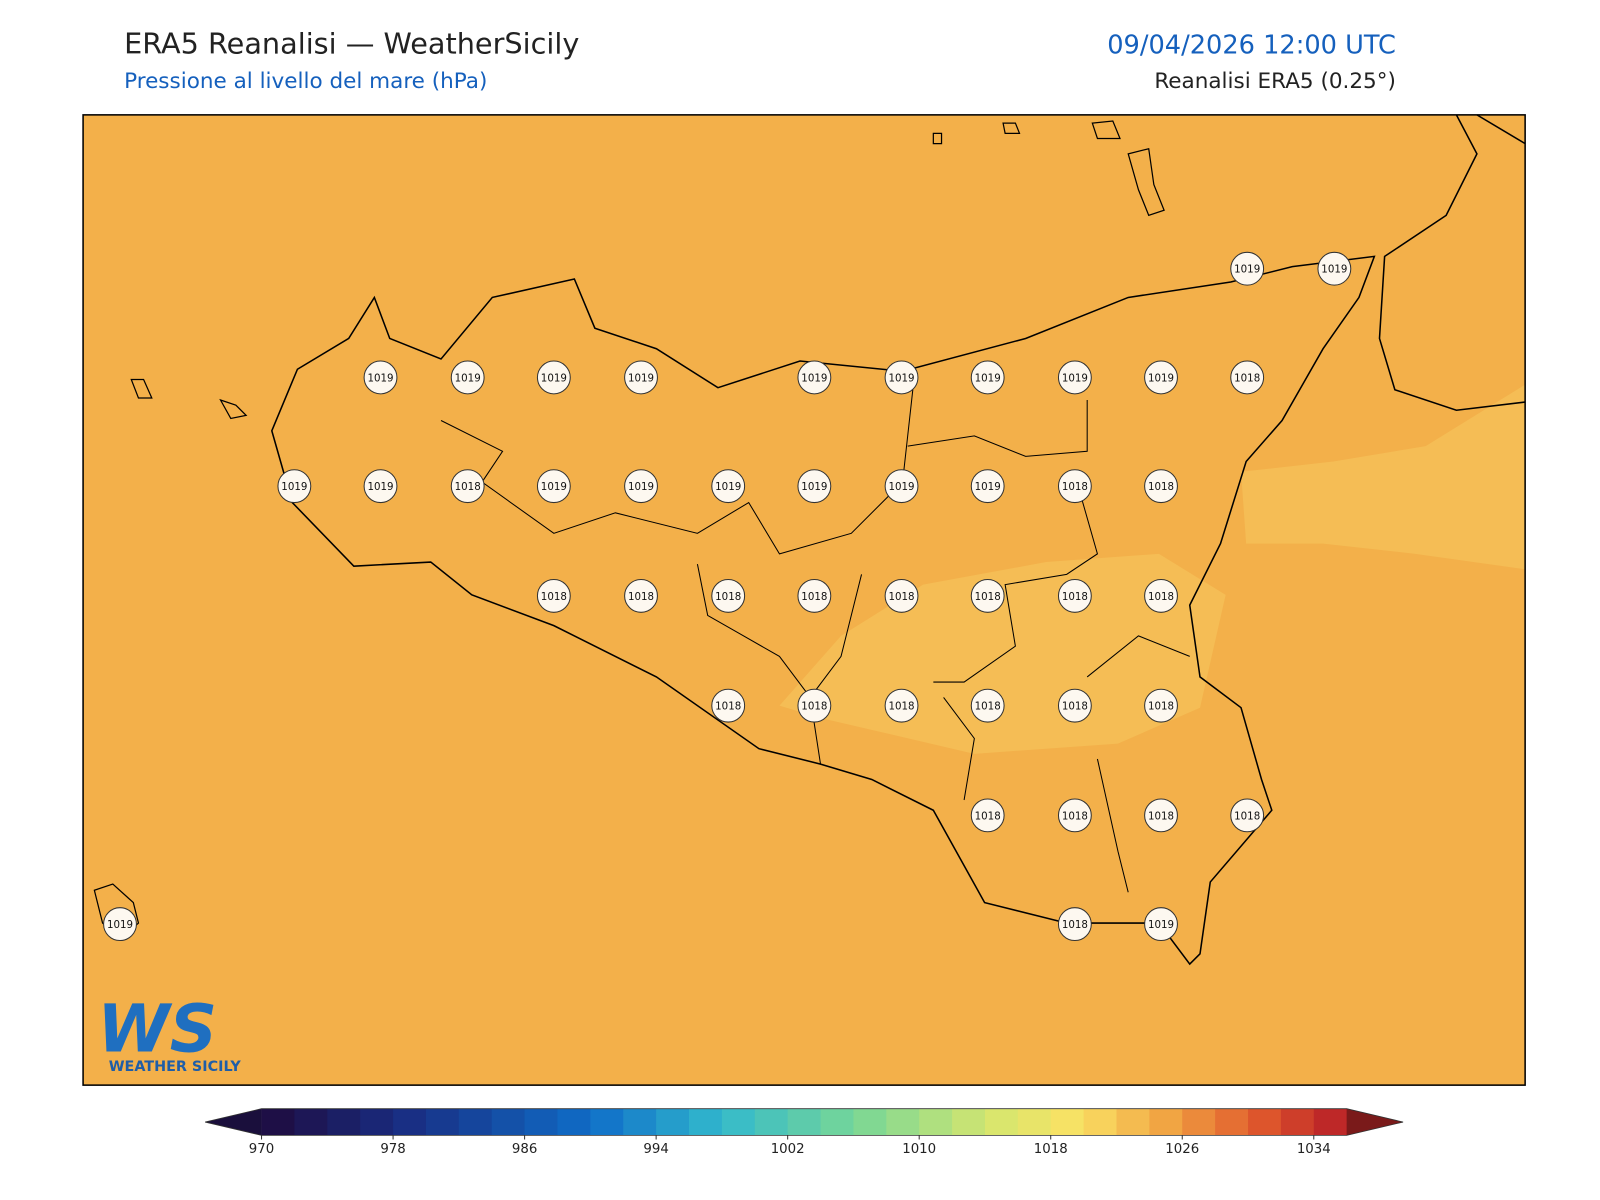  I want to click on colorbar-tick-label: 1026, so click(1182, 1149).